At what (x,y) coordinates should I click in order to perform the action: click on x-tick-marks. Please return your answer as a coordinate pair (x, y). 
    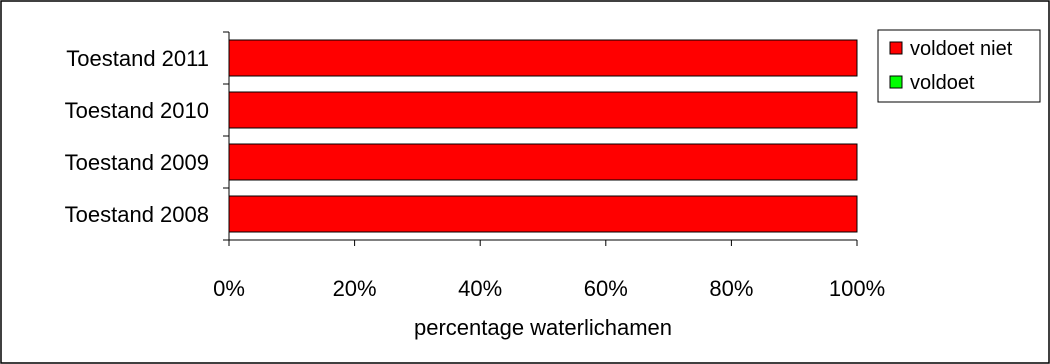
    Looking at the image, I should click on (543, 243).